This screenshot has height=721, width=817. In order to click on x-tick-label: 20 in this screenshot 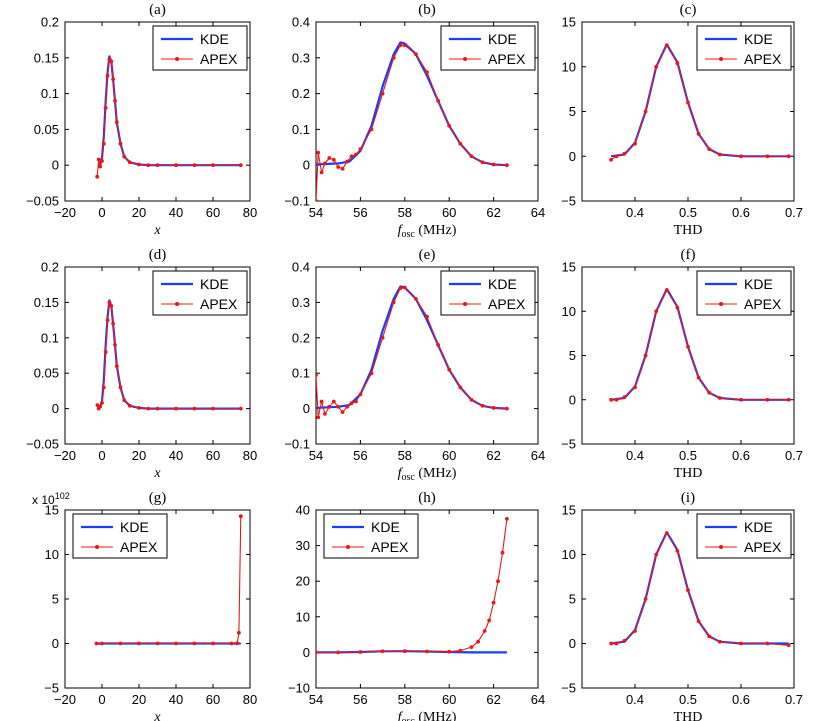, I will do `click(139, 699)`.